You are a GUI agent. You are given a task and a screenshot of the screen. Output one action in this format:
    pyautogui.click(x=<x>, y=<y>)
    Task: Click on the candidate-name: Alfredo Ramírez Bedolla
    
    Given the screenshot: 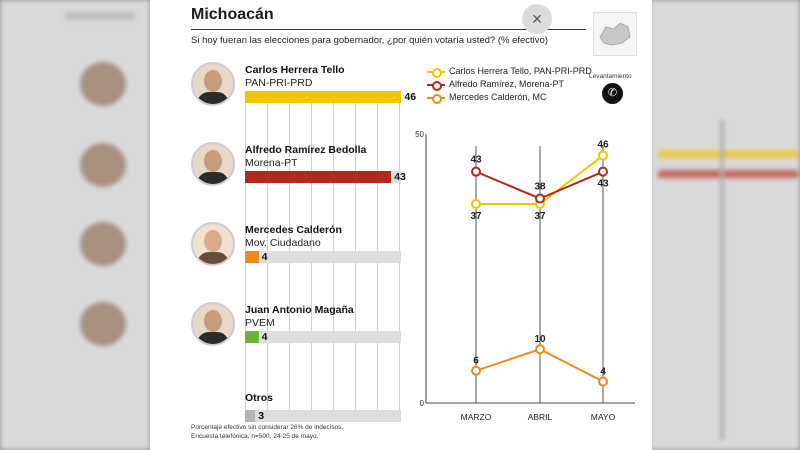 What is the action you would take?
    pyautogui.click(x=306, y=150)
    